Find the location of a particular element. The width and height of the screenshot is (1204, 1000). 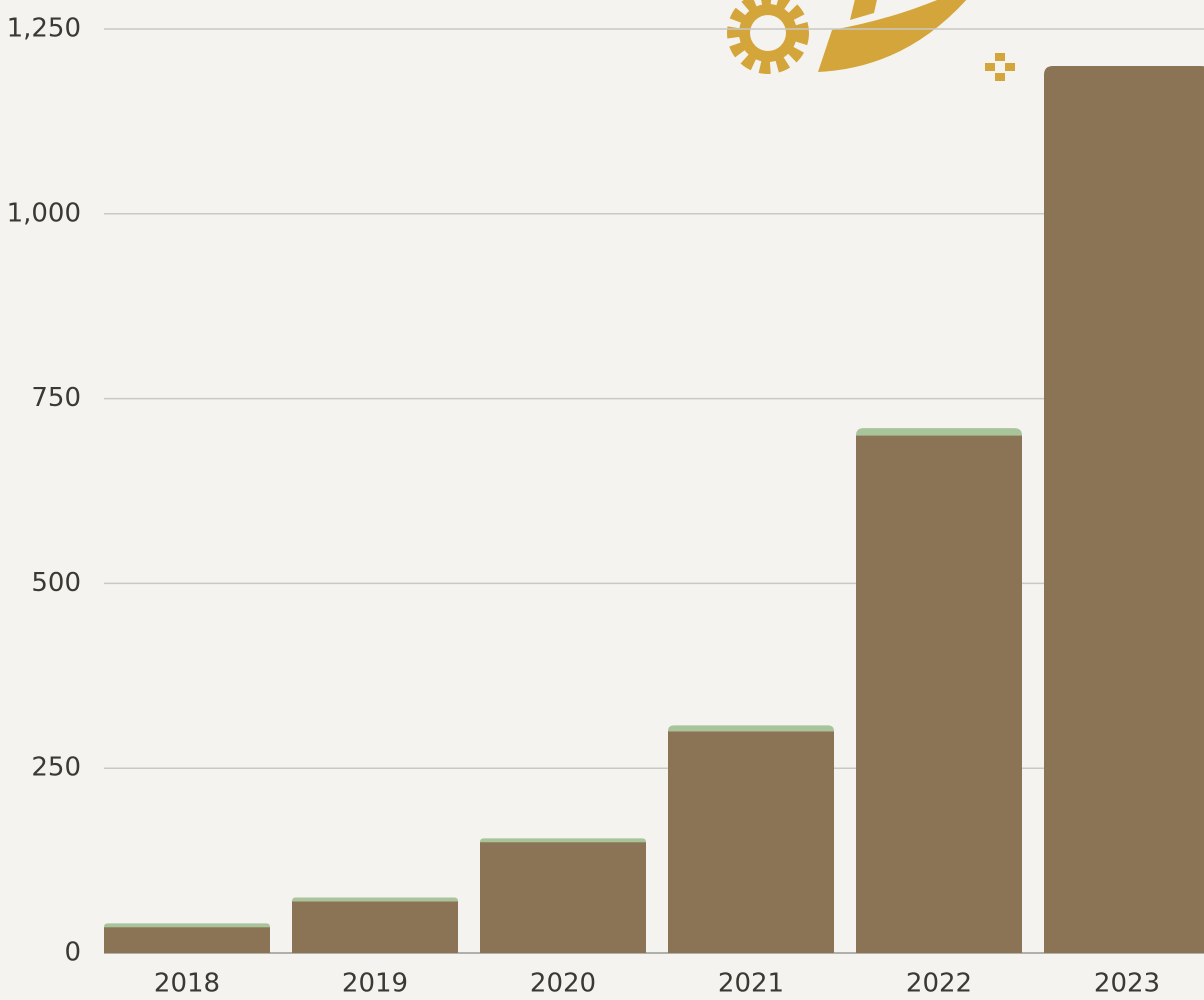

x-tick-label: 2018 is located at coordinates (187, 984).